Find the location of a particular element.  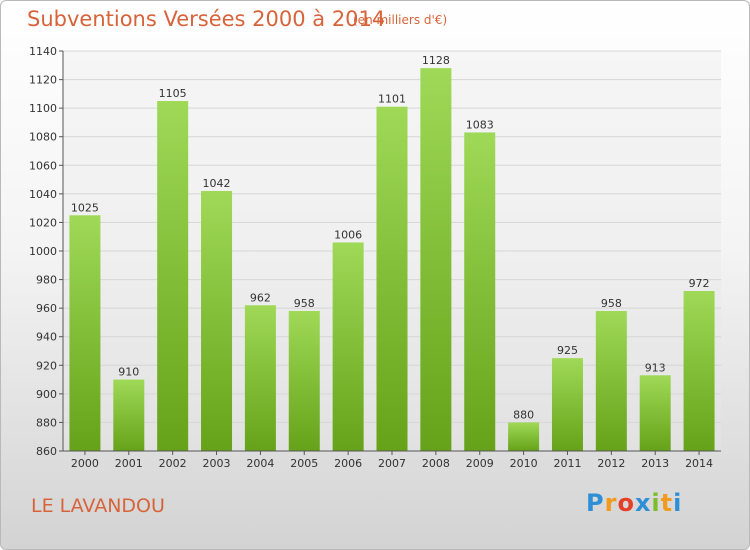

place-name: LE LAVANDOU is located at coordinates (98, 506).